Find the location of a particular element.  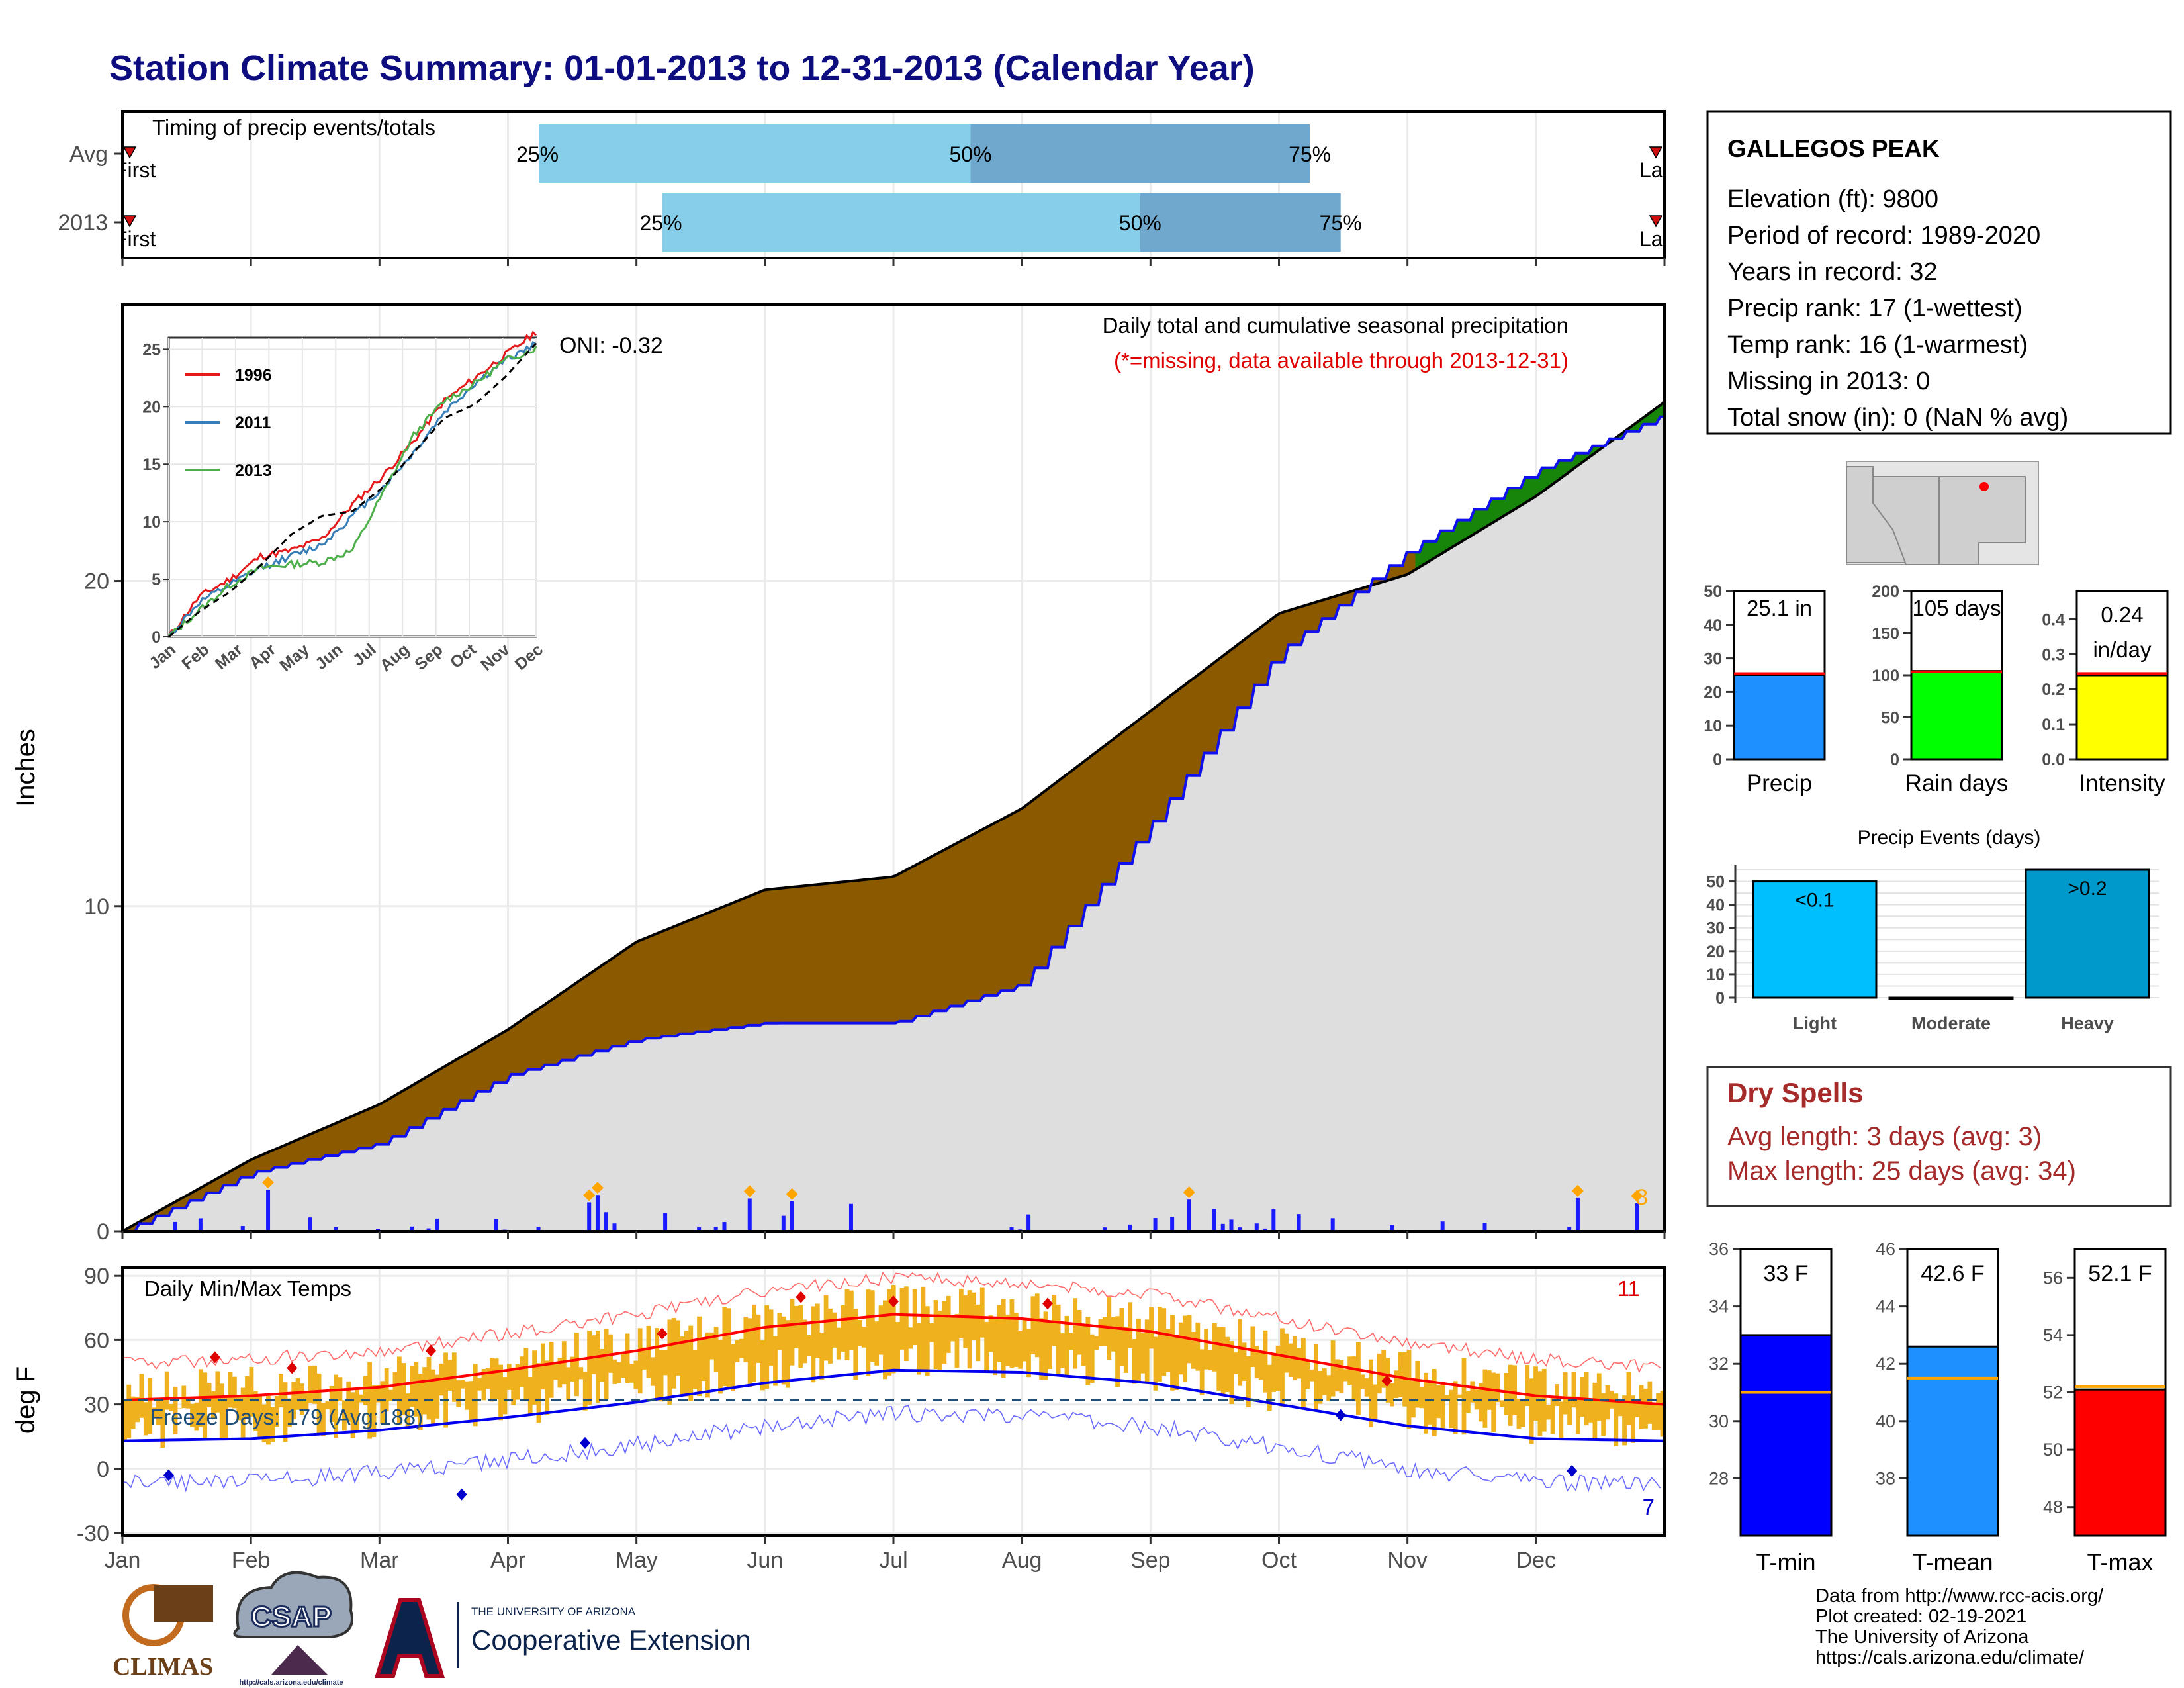

csap-mountain-icon is located at coordinates (299, 1660).